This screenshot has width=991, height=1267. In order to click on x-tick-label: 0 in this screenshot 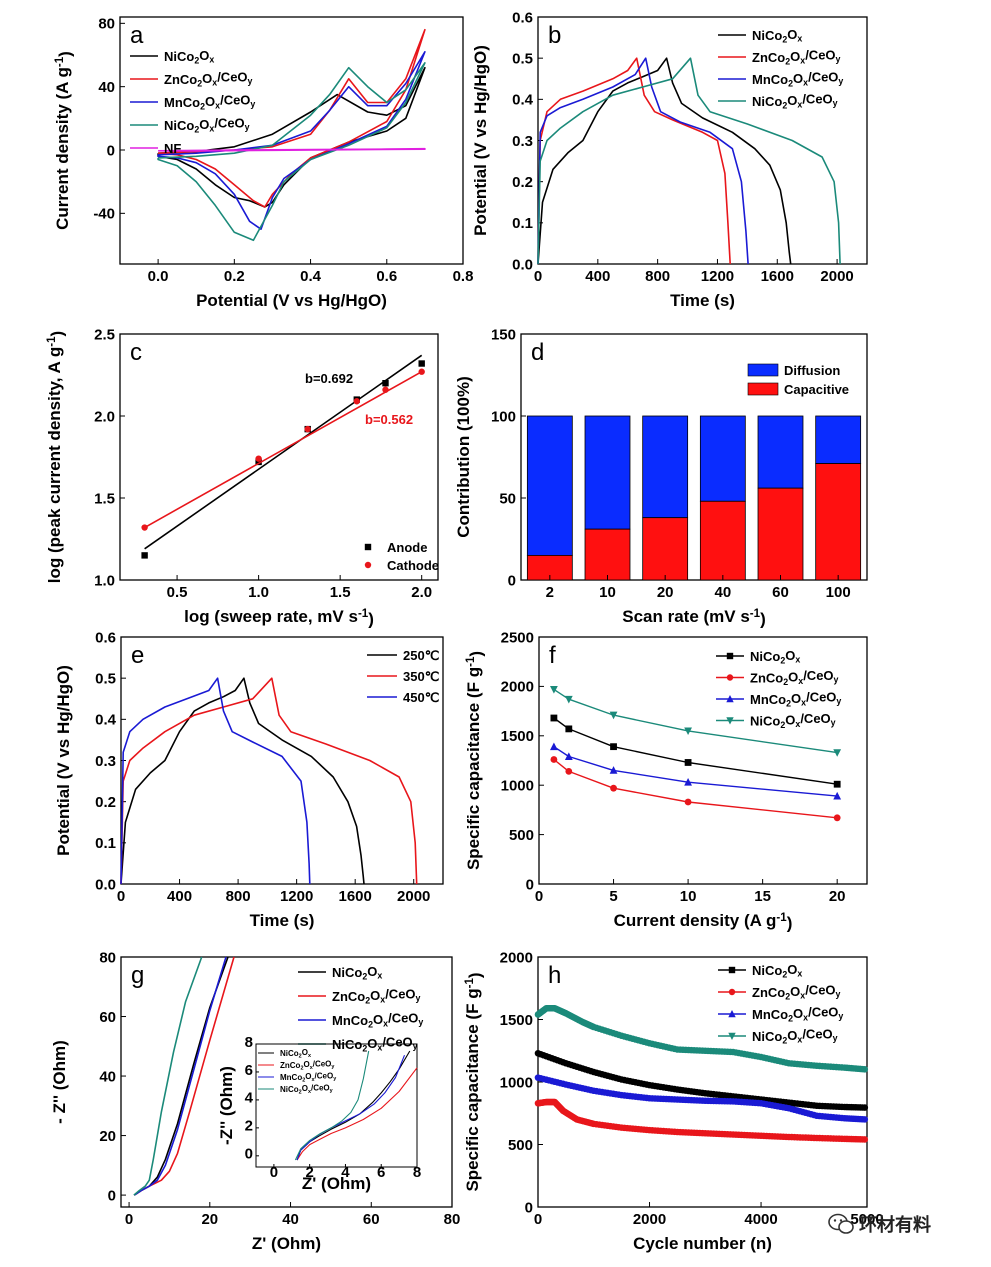, I will do `click(538, 276)`.